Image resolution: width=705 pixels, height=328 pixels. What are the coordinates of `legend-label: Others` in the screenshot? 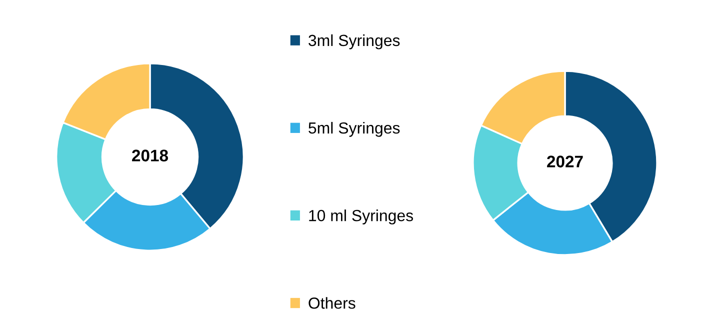 It's located at (332, 303).